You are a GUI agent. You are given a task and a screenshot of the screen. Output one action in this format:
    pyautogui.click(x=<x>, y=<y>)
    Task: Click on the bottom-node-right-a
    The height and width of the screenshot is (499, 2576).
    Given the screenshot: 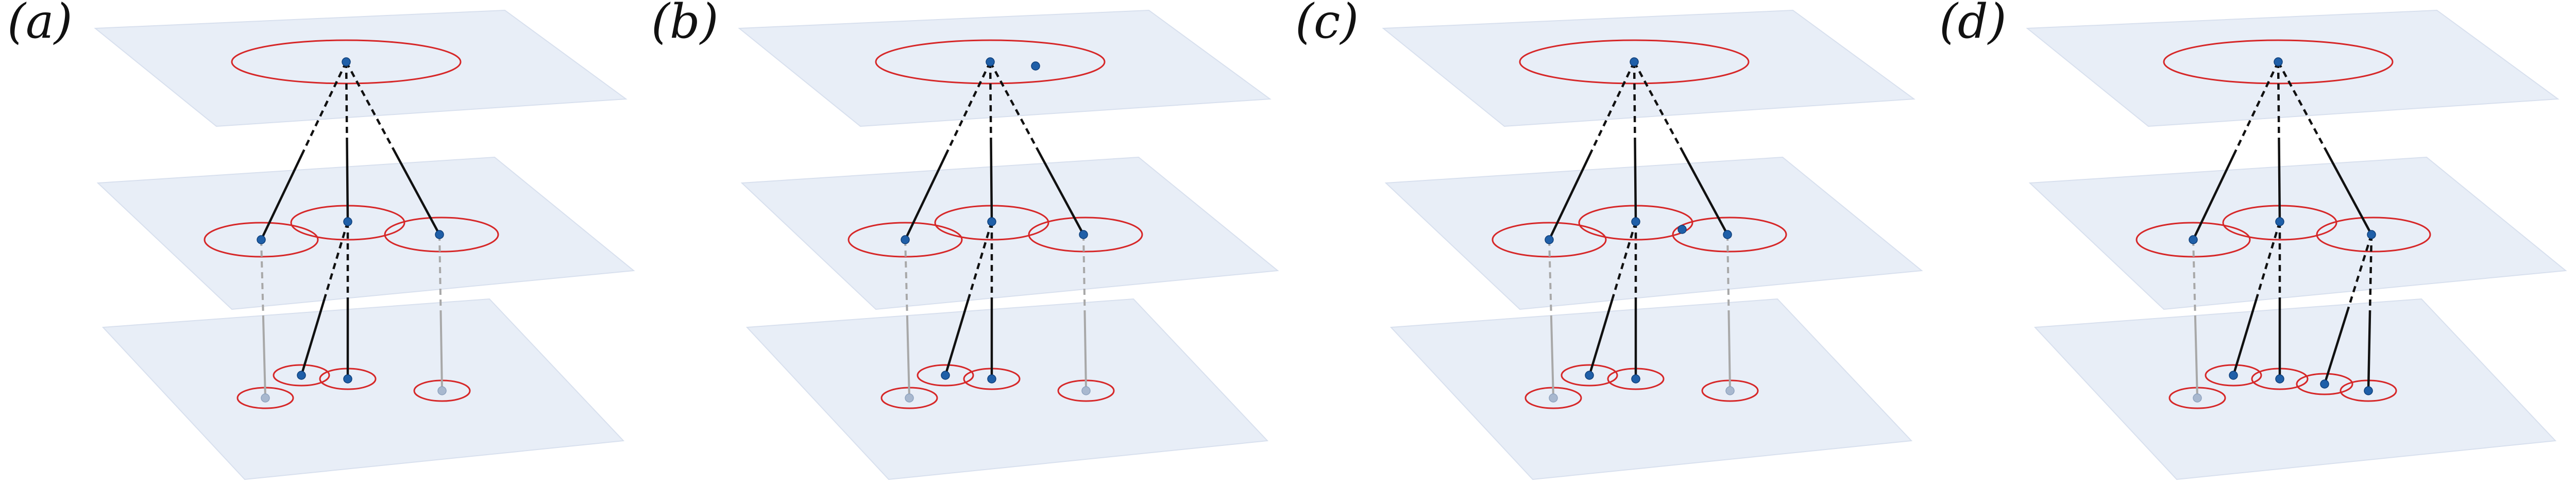 What is the action you would take?
    pyautogui.click(x=2324, y=384)
    